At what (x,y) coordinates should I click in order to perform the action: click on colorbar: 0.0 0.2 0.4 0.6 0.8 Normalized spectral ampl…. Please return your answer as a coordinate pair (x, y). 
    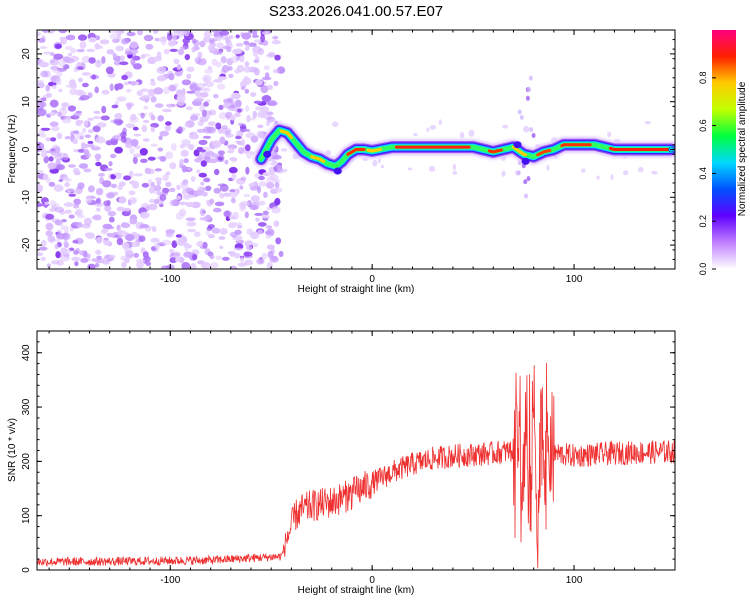
    Looking at the image, I should click on (723, 152).